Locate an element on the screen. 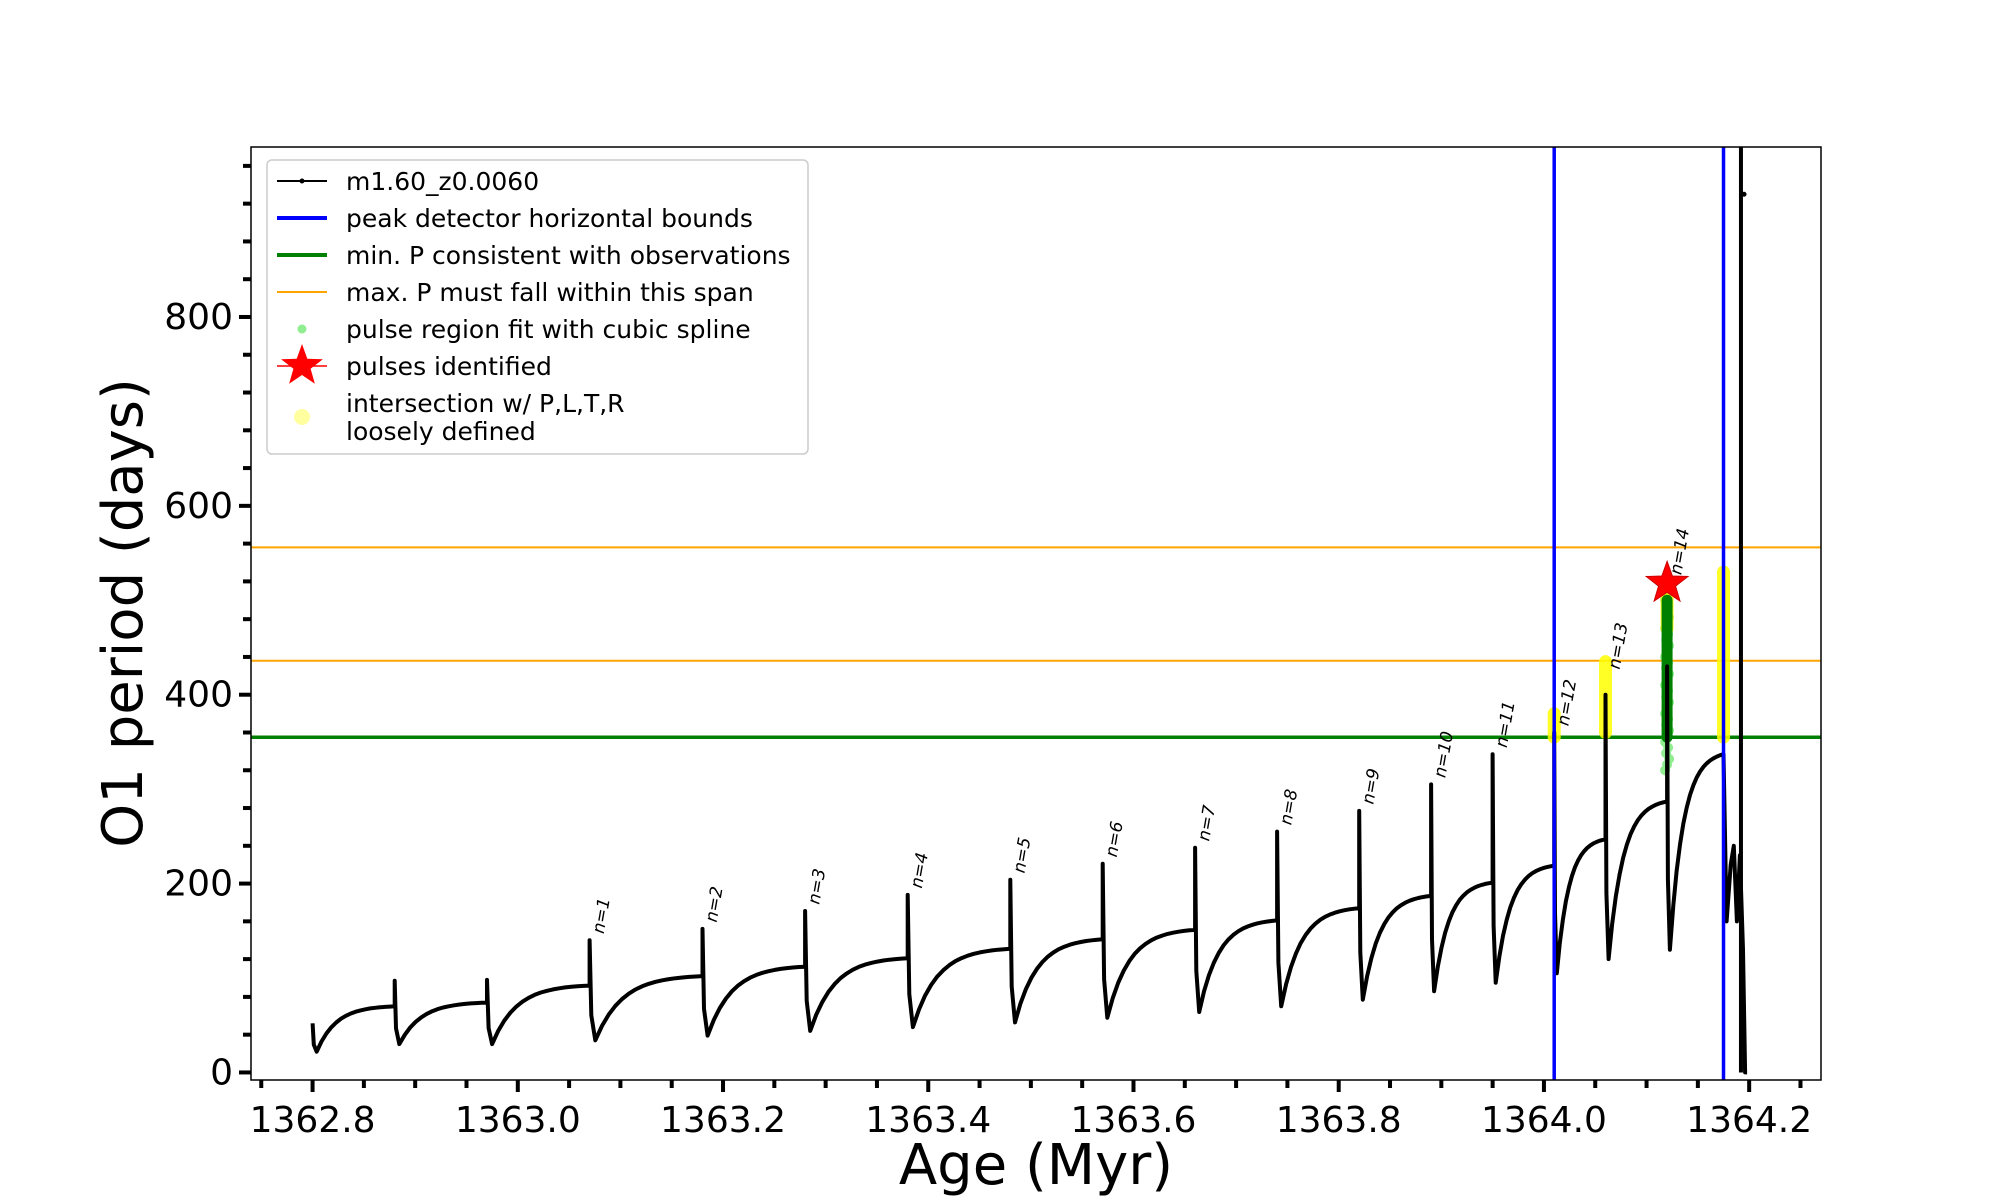 Image resolution: width=2000 pixels, height=1200 pixels. pulse-label: n=4 is located at coordinates (920, 870).